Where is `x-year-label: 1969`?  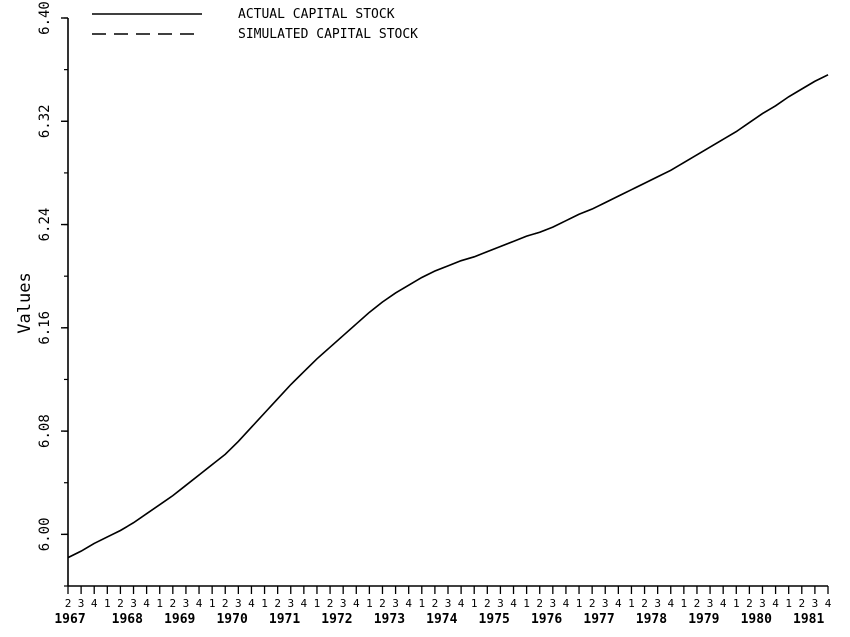 x-year-label: 1969 is located at coordinates (179, 619).